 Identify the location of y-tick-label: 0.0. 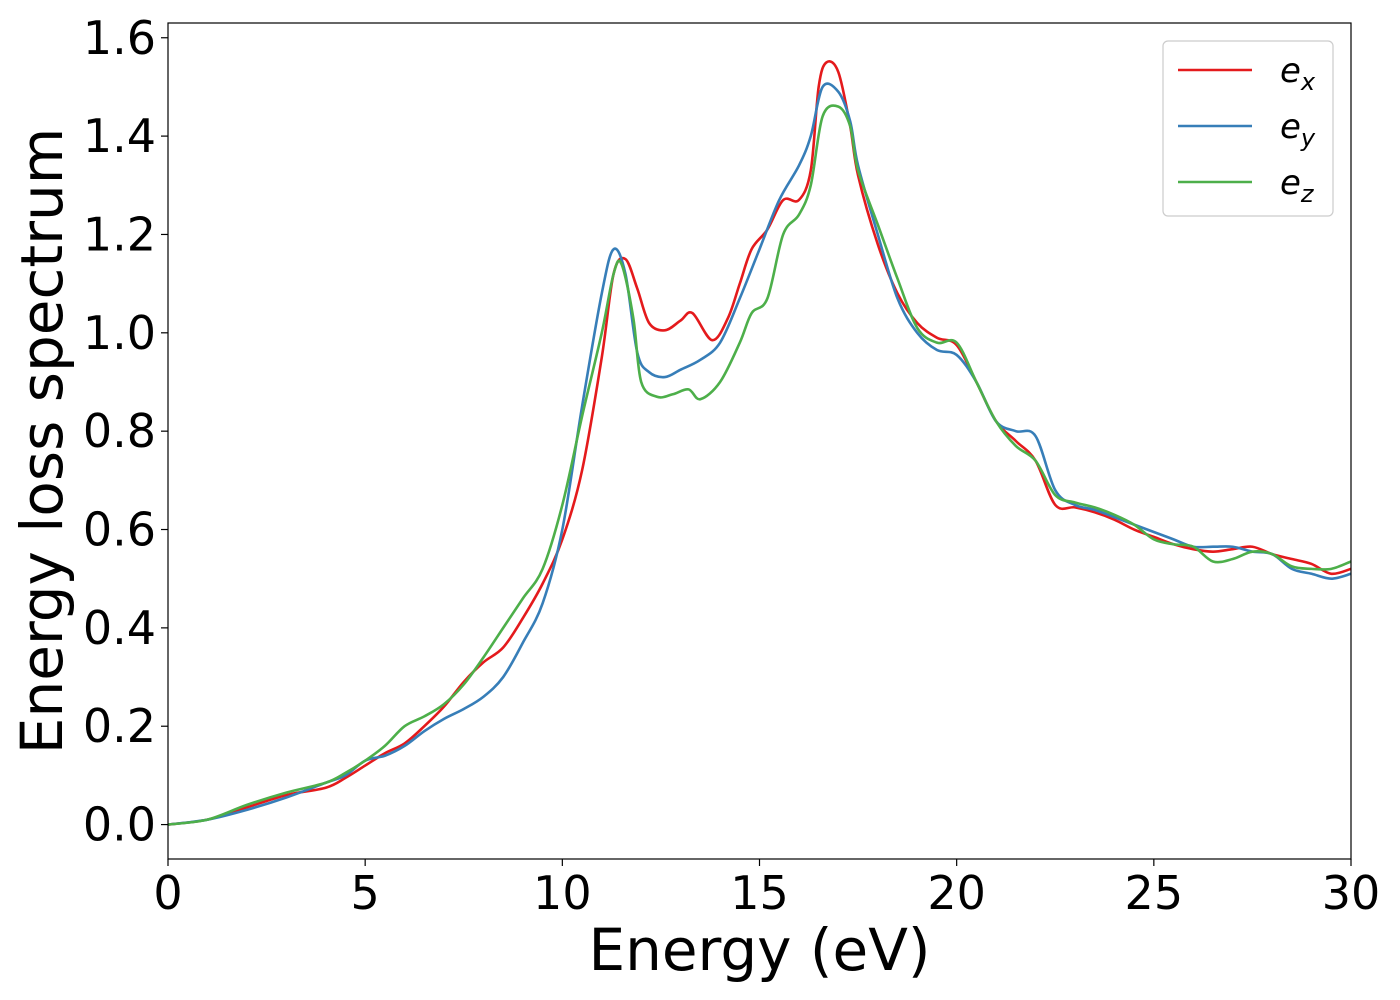
(119, 825).